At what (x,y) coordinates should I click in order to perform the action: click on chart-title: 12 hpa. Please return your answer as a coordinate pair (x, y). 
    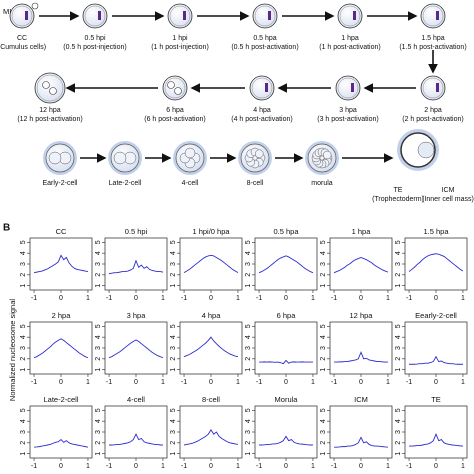
    Looking at the image, I should click on (362, 315).